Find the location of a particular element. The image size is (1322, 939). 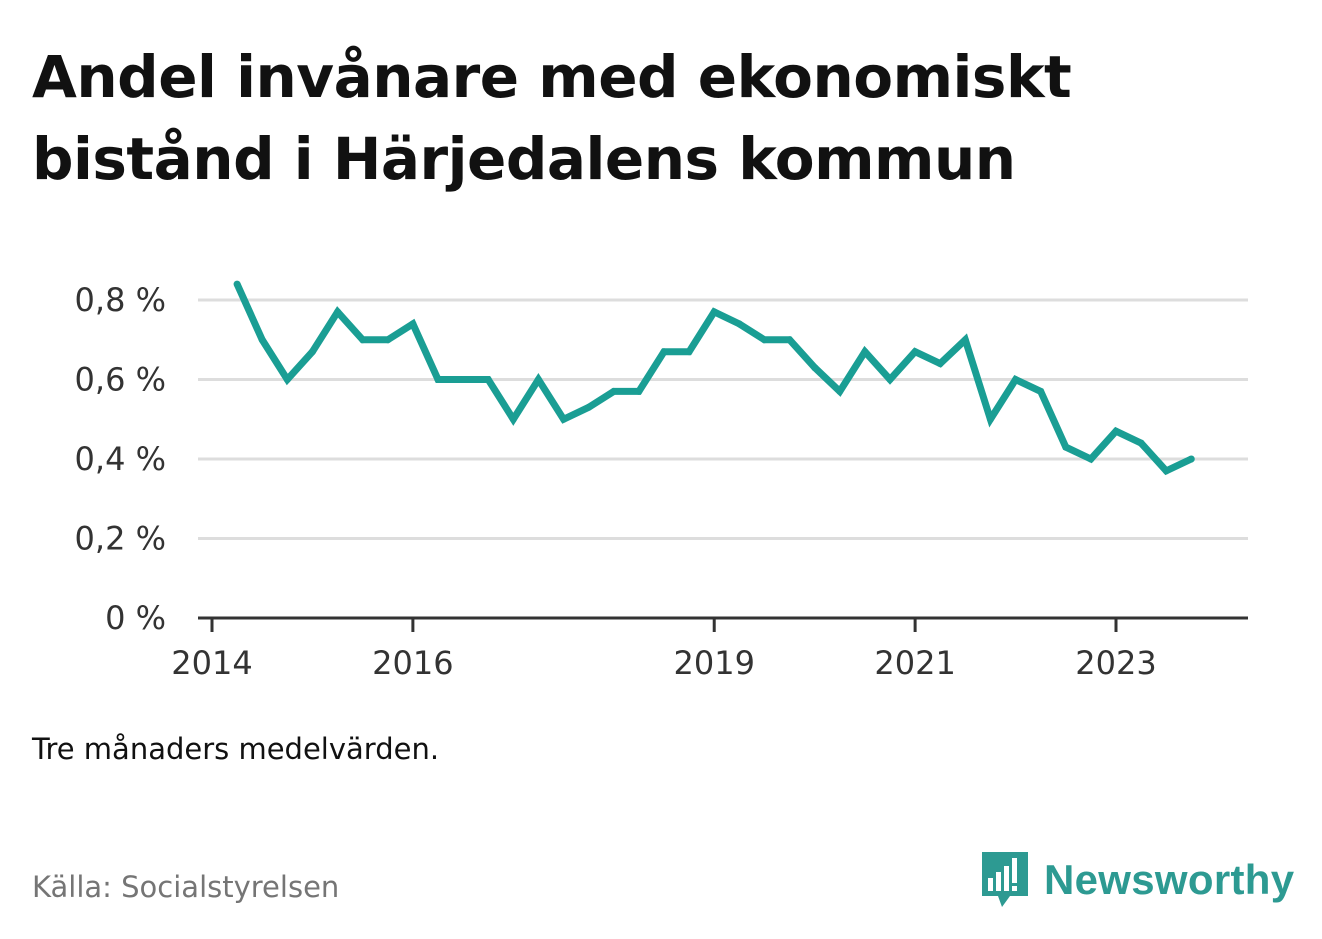

x-axis: 2014 2016 2019 2021 2023 is located at coordinates (709, 649).